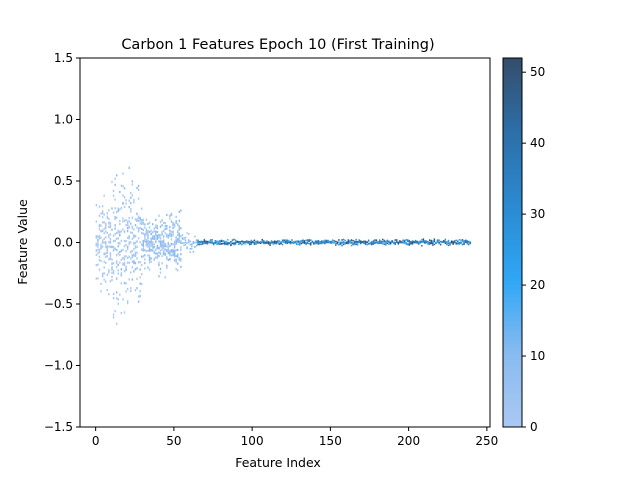  I want to click on colorbar-ticks: 0 10 20 30 40 50, so click(533, 249).